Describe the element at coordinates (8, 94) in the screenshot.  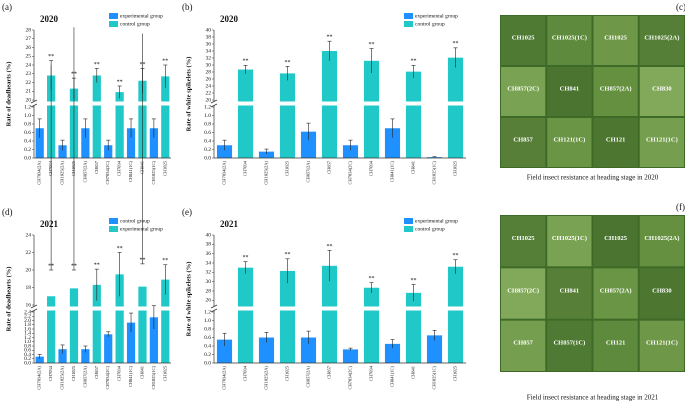
I see `y-axis-label: Rate of deadhearts (%)` at that location.